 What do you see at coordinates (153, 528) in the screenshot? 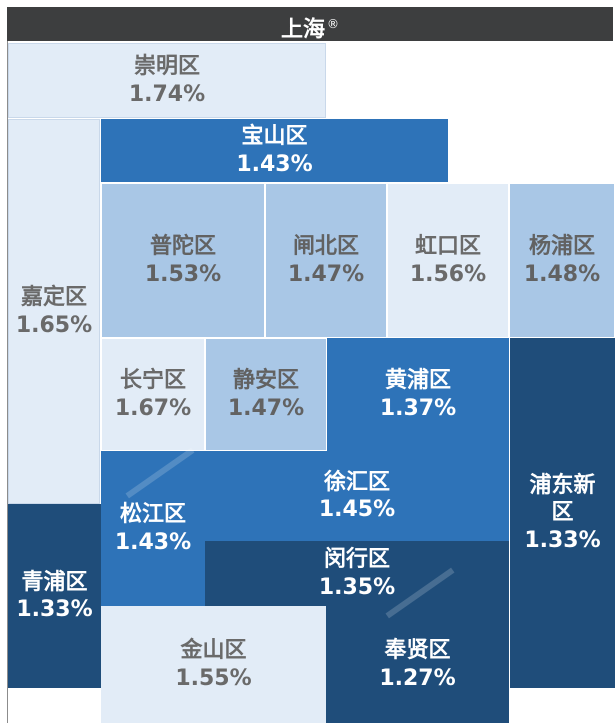
I see `district-songjiang: 松江区 1.43%` at bounding box center [153, 528].